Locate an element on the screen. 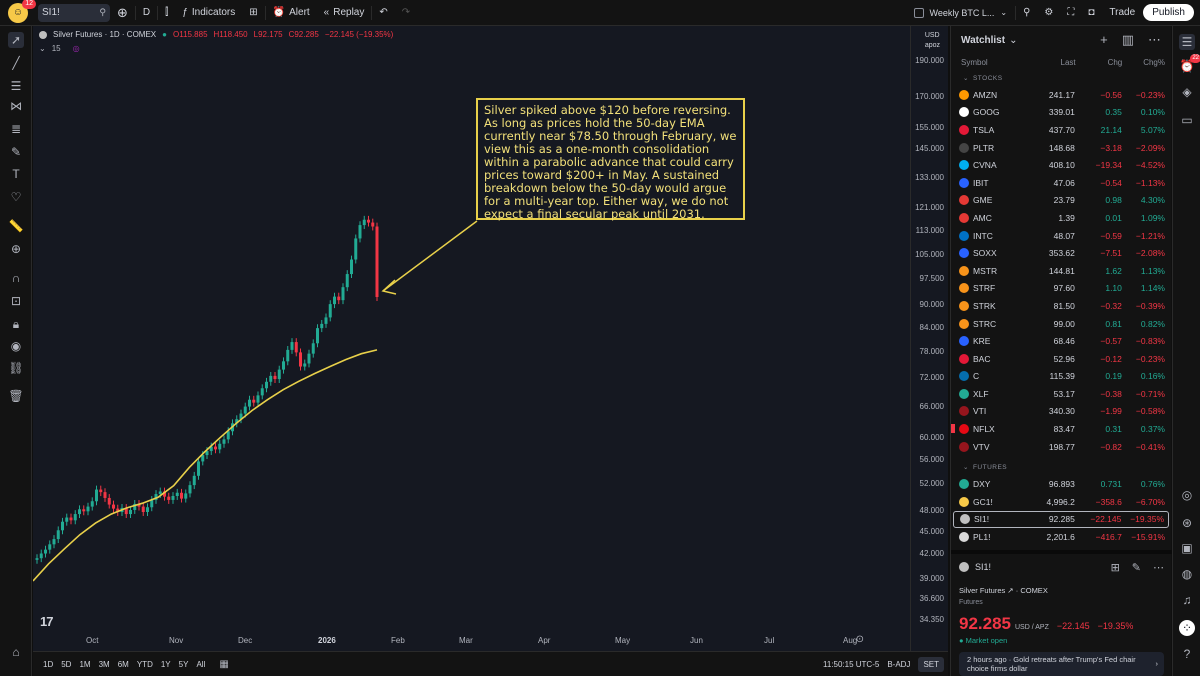 This screenshot has width=1200, height=676. pattern-icon: ⋈ is located at coordinates (16, 106).